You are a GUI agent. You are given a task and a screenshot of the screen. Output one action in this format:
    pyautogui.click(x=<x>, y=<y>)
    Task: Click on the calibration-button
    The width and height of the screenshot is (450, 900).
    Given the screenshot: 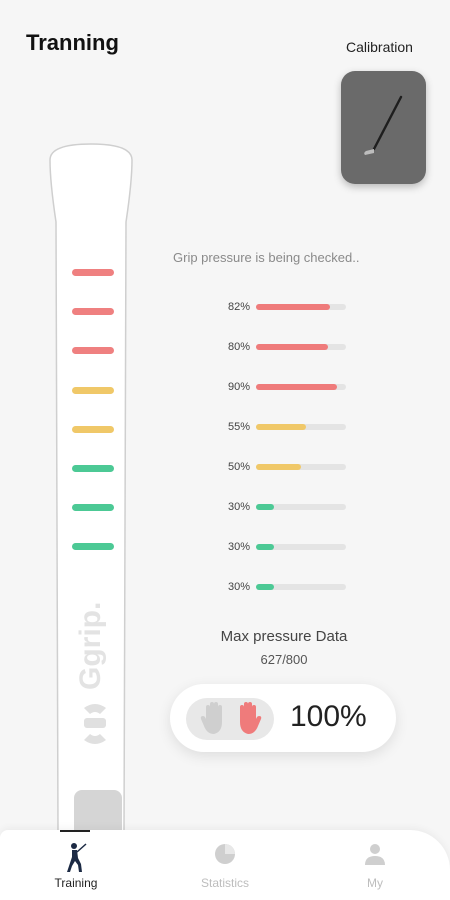 What is the action you would take?
    pyautogui.click(x=383, y=127)
    